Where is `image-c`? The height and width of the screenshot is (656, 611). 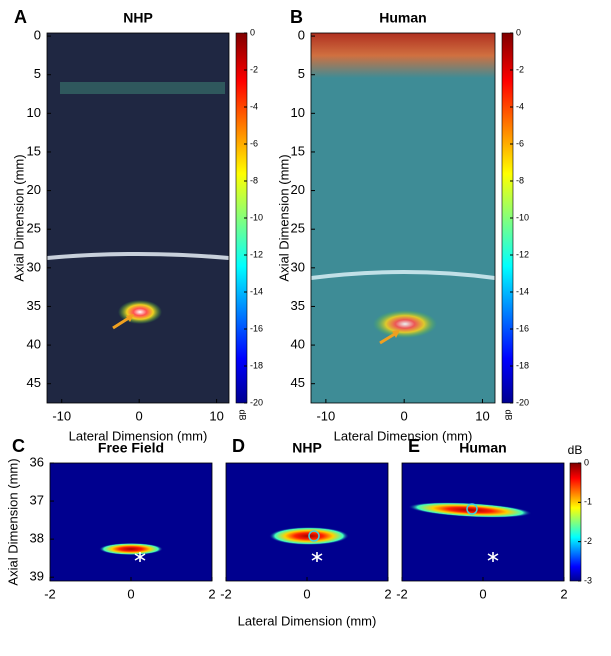
image-c is located at coordinates (131, 522).